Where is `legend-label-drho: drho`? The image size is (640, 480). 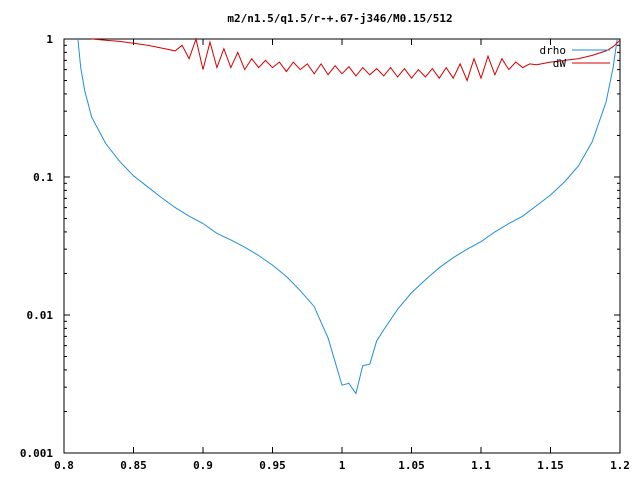
legend-label-drho: drho is located at coordinates (553, 50).